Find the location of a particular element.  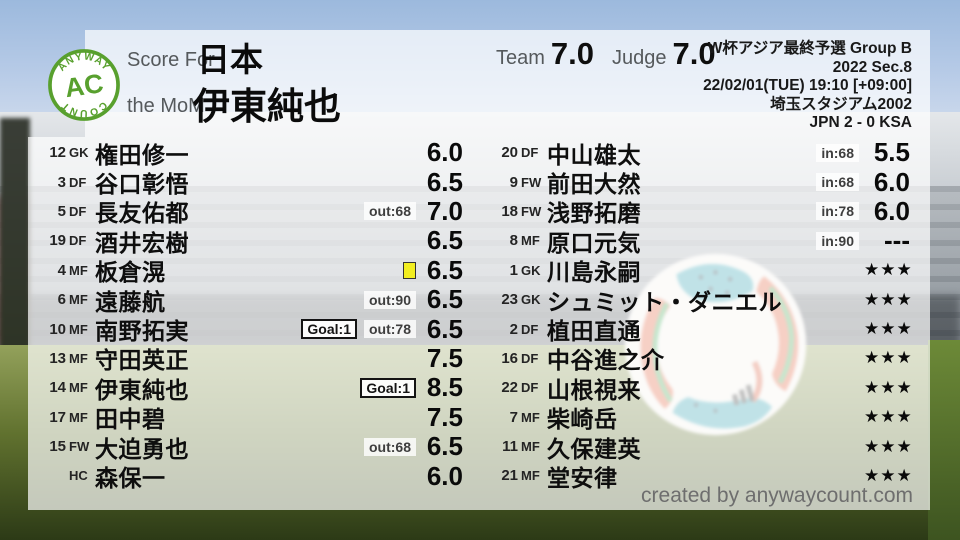

player-number: 15 is located at coordinates (57, 447).